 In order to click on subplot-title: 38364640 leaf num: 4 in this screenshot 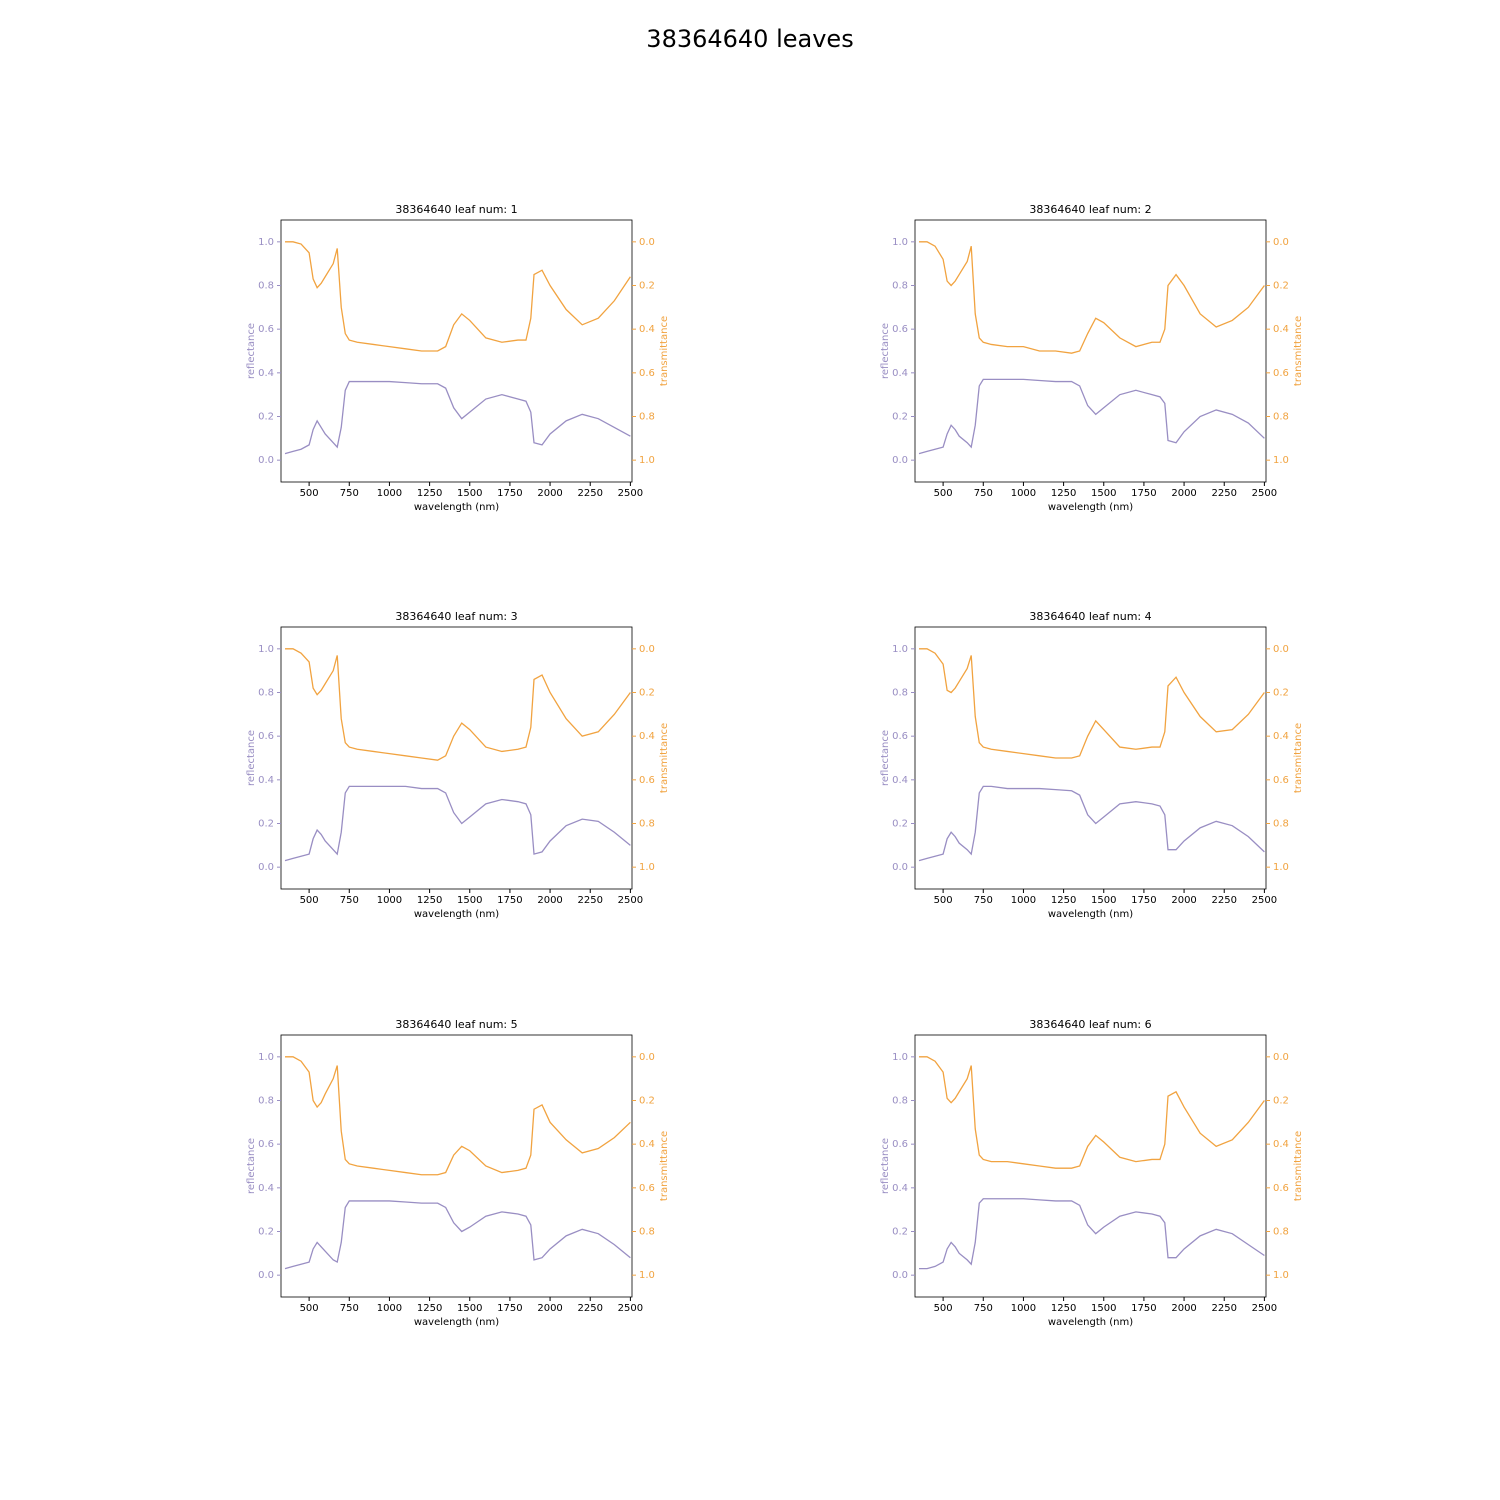, I will do `click(1090, 616)`.